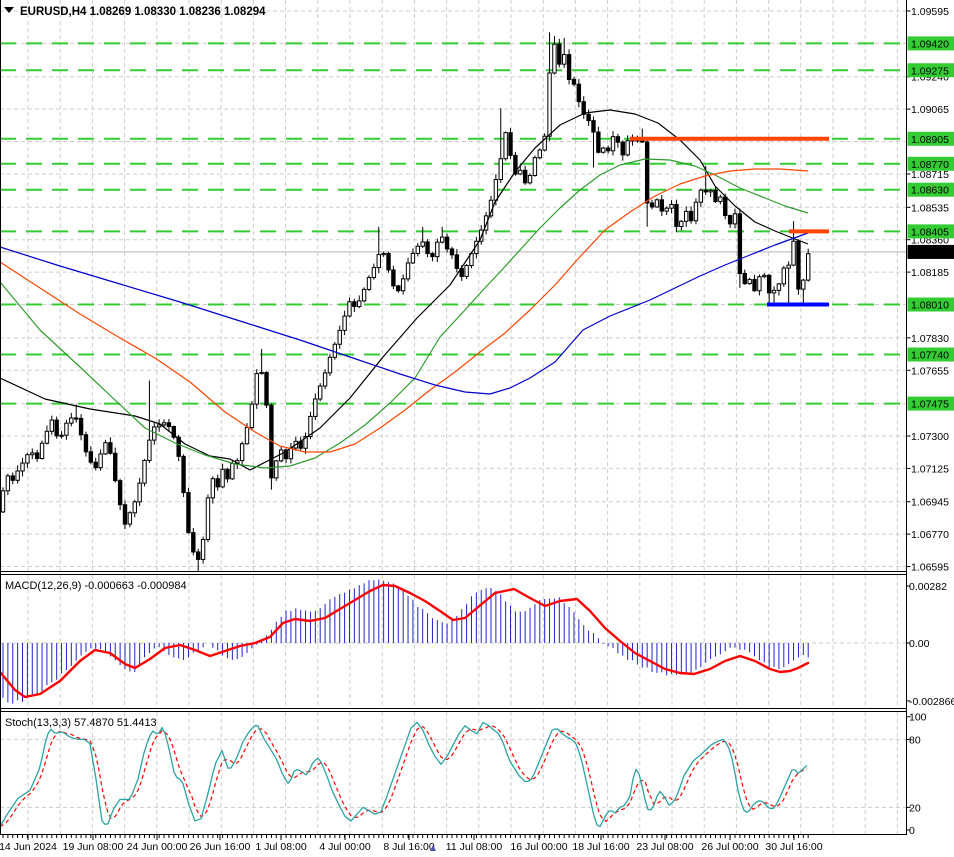 This screenshot has height=857, width=954. What do you see at coordinates (405, 641) in the screenshot?
I see `macd-signal-line` at bounding box center [405, 641].